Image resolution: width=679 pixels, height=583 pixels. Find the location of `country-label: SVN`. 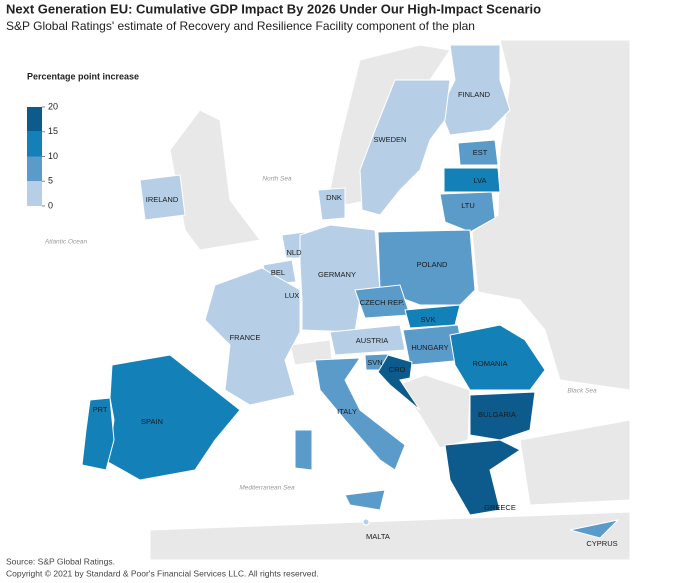

country-label: SVN is located at coordinates (374, 362).